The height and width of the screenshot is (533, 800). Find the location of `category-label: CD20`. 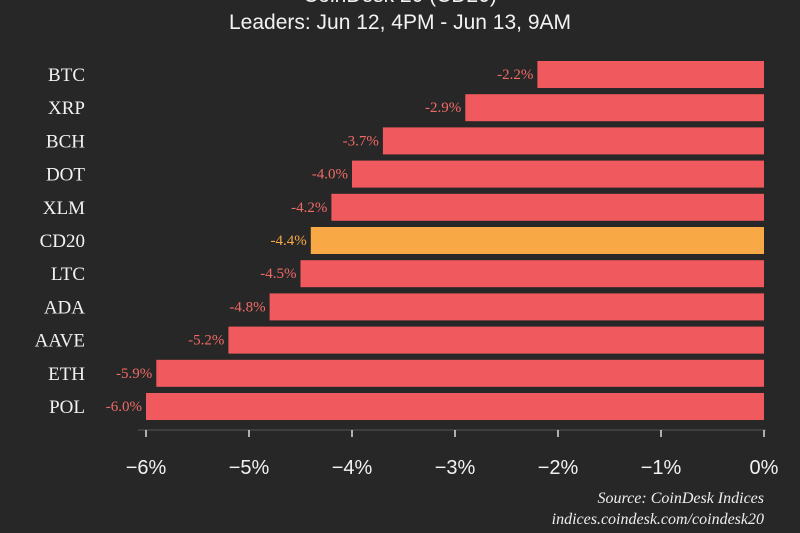

category-label: CD20 is located at coordinates (62, 241).